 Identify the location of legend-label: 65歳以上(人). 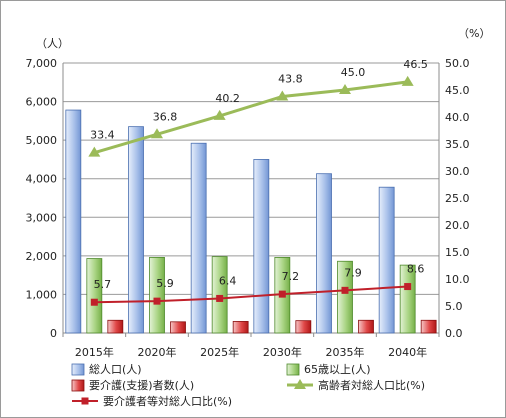
(337, 369).